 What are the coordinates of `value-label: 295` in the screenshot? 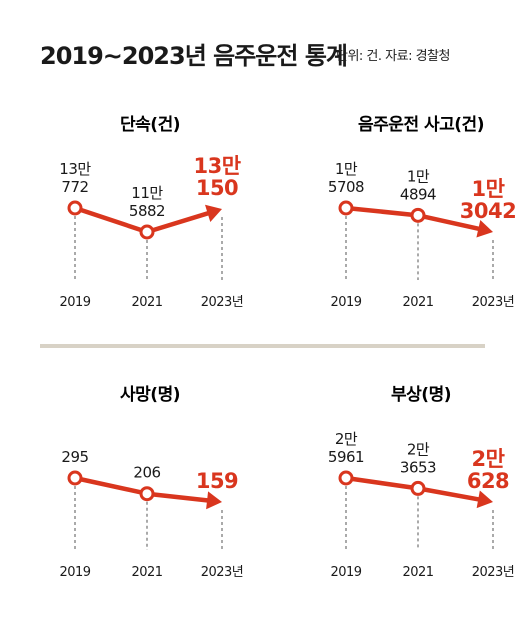 It's located at (74, 457).